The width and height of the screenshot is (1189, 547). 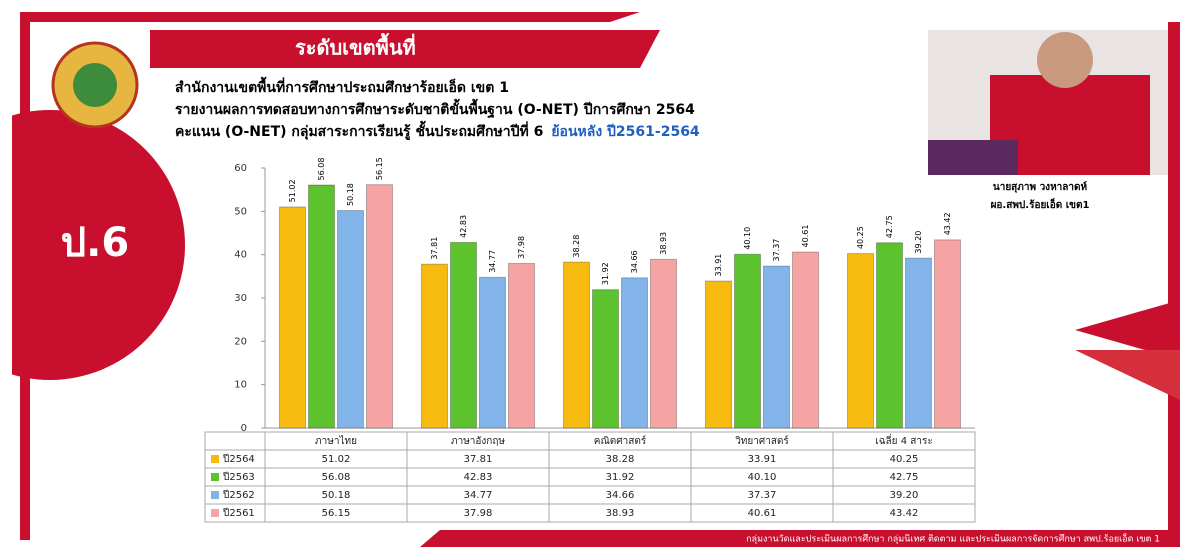 What do you see at coordinates (860, 237) in the screenshot?
I see `data-label: 40.25` at bounding box center [860, 237].